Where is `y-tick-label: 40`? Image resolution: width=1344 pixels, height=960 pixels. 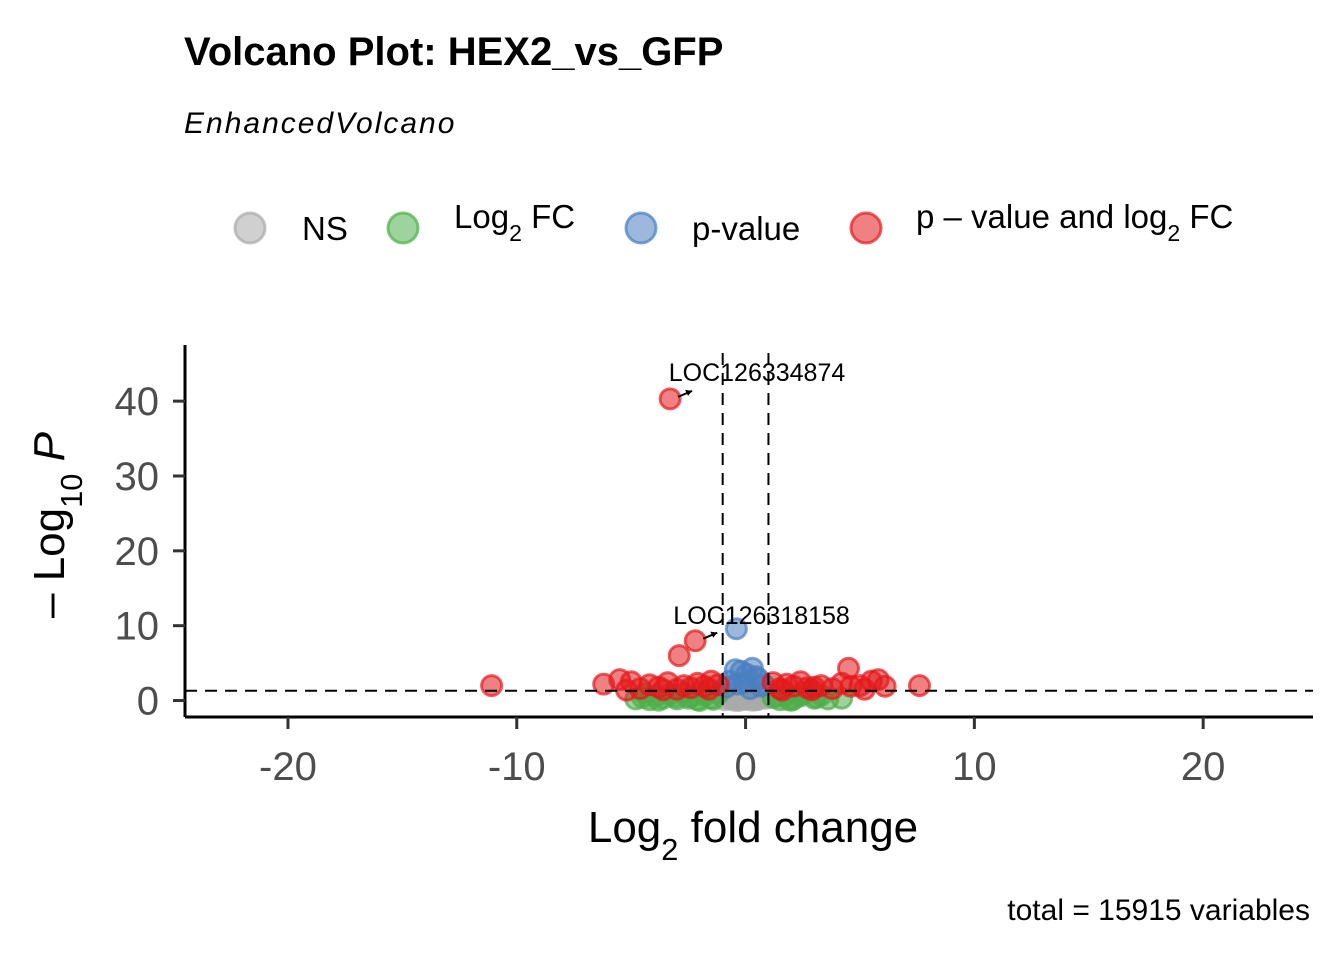 y-tick-label: 40 is located at coordinates (137, 402).